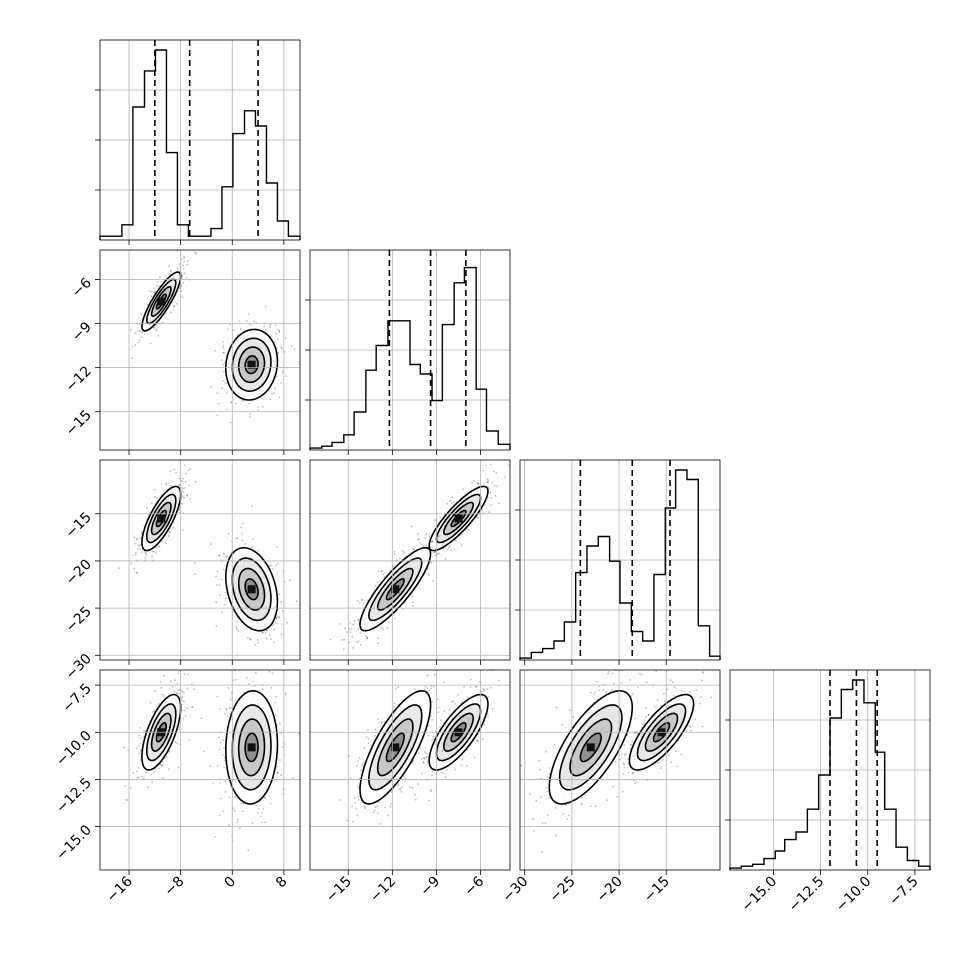 The image size is (970, 970). What do you see at coordinates (74, 749) in the screenshot?
I see `y-tick-label: −10.0` at bounding box center [74, 749].